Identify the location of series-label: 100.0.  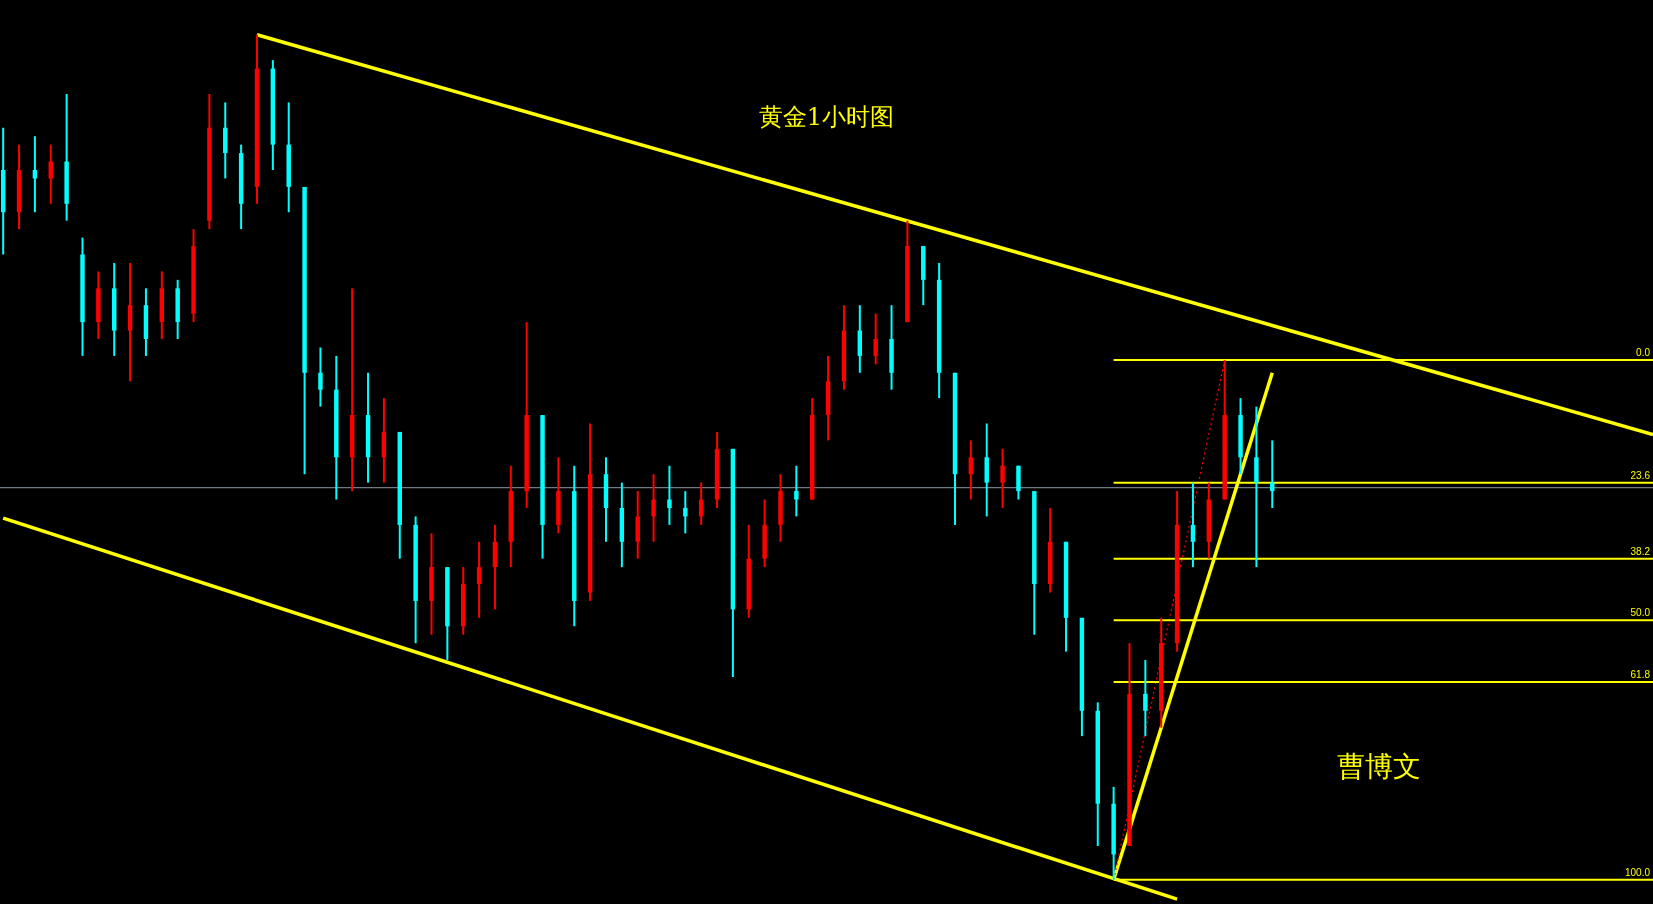
(1637, 872).